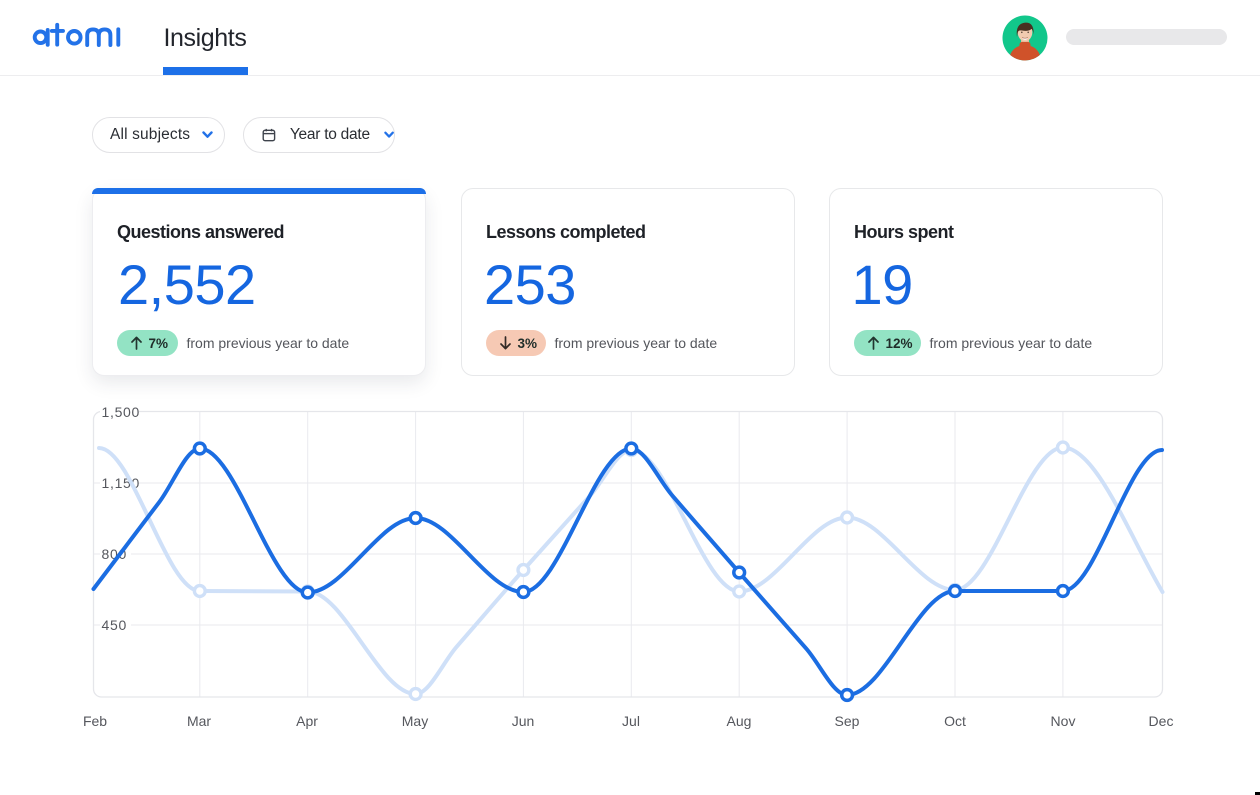  Describe the element at coordinates (114, 625) in the screenshot. I see `svg-text: 450` at that location.